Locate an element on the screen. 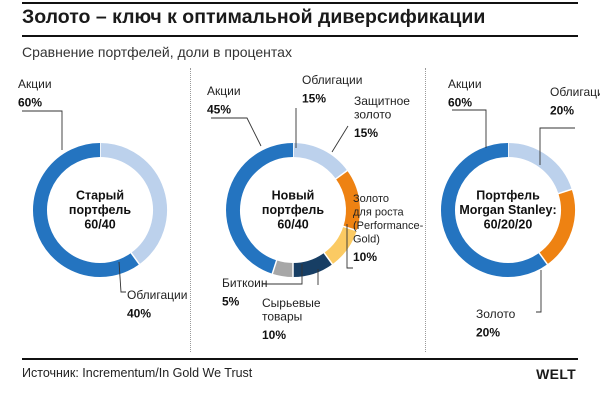  label-pointer-gold_protective is located at coordinates (340, 139).